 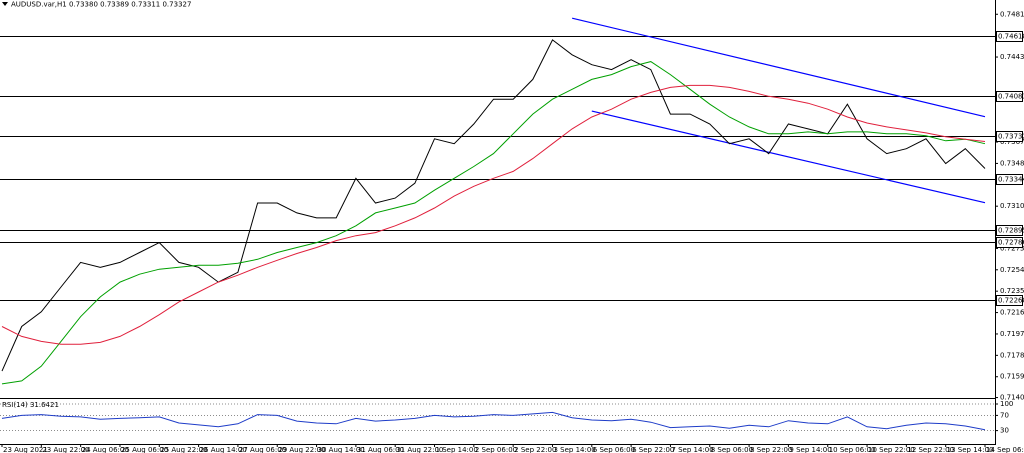 What do you see at coordinates (105, 449) in the screenshot?
I see `x-tick-label: 24 Aug 06:00` at bounding box center [105, 449].